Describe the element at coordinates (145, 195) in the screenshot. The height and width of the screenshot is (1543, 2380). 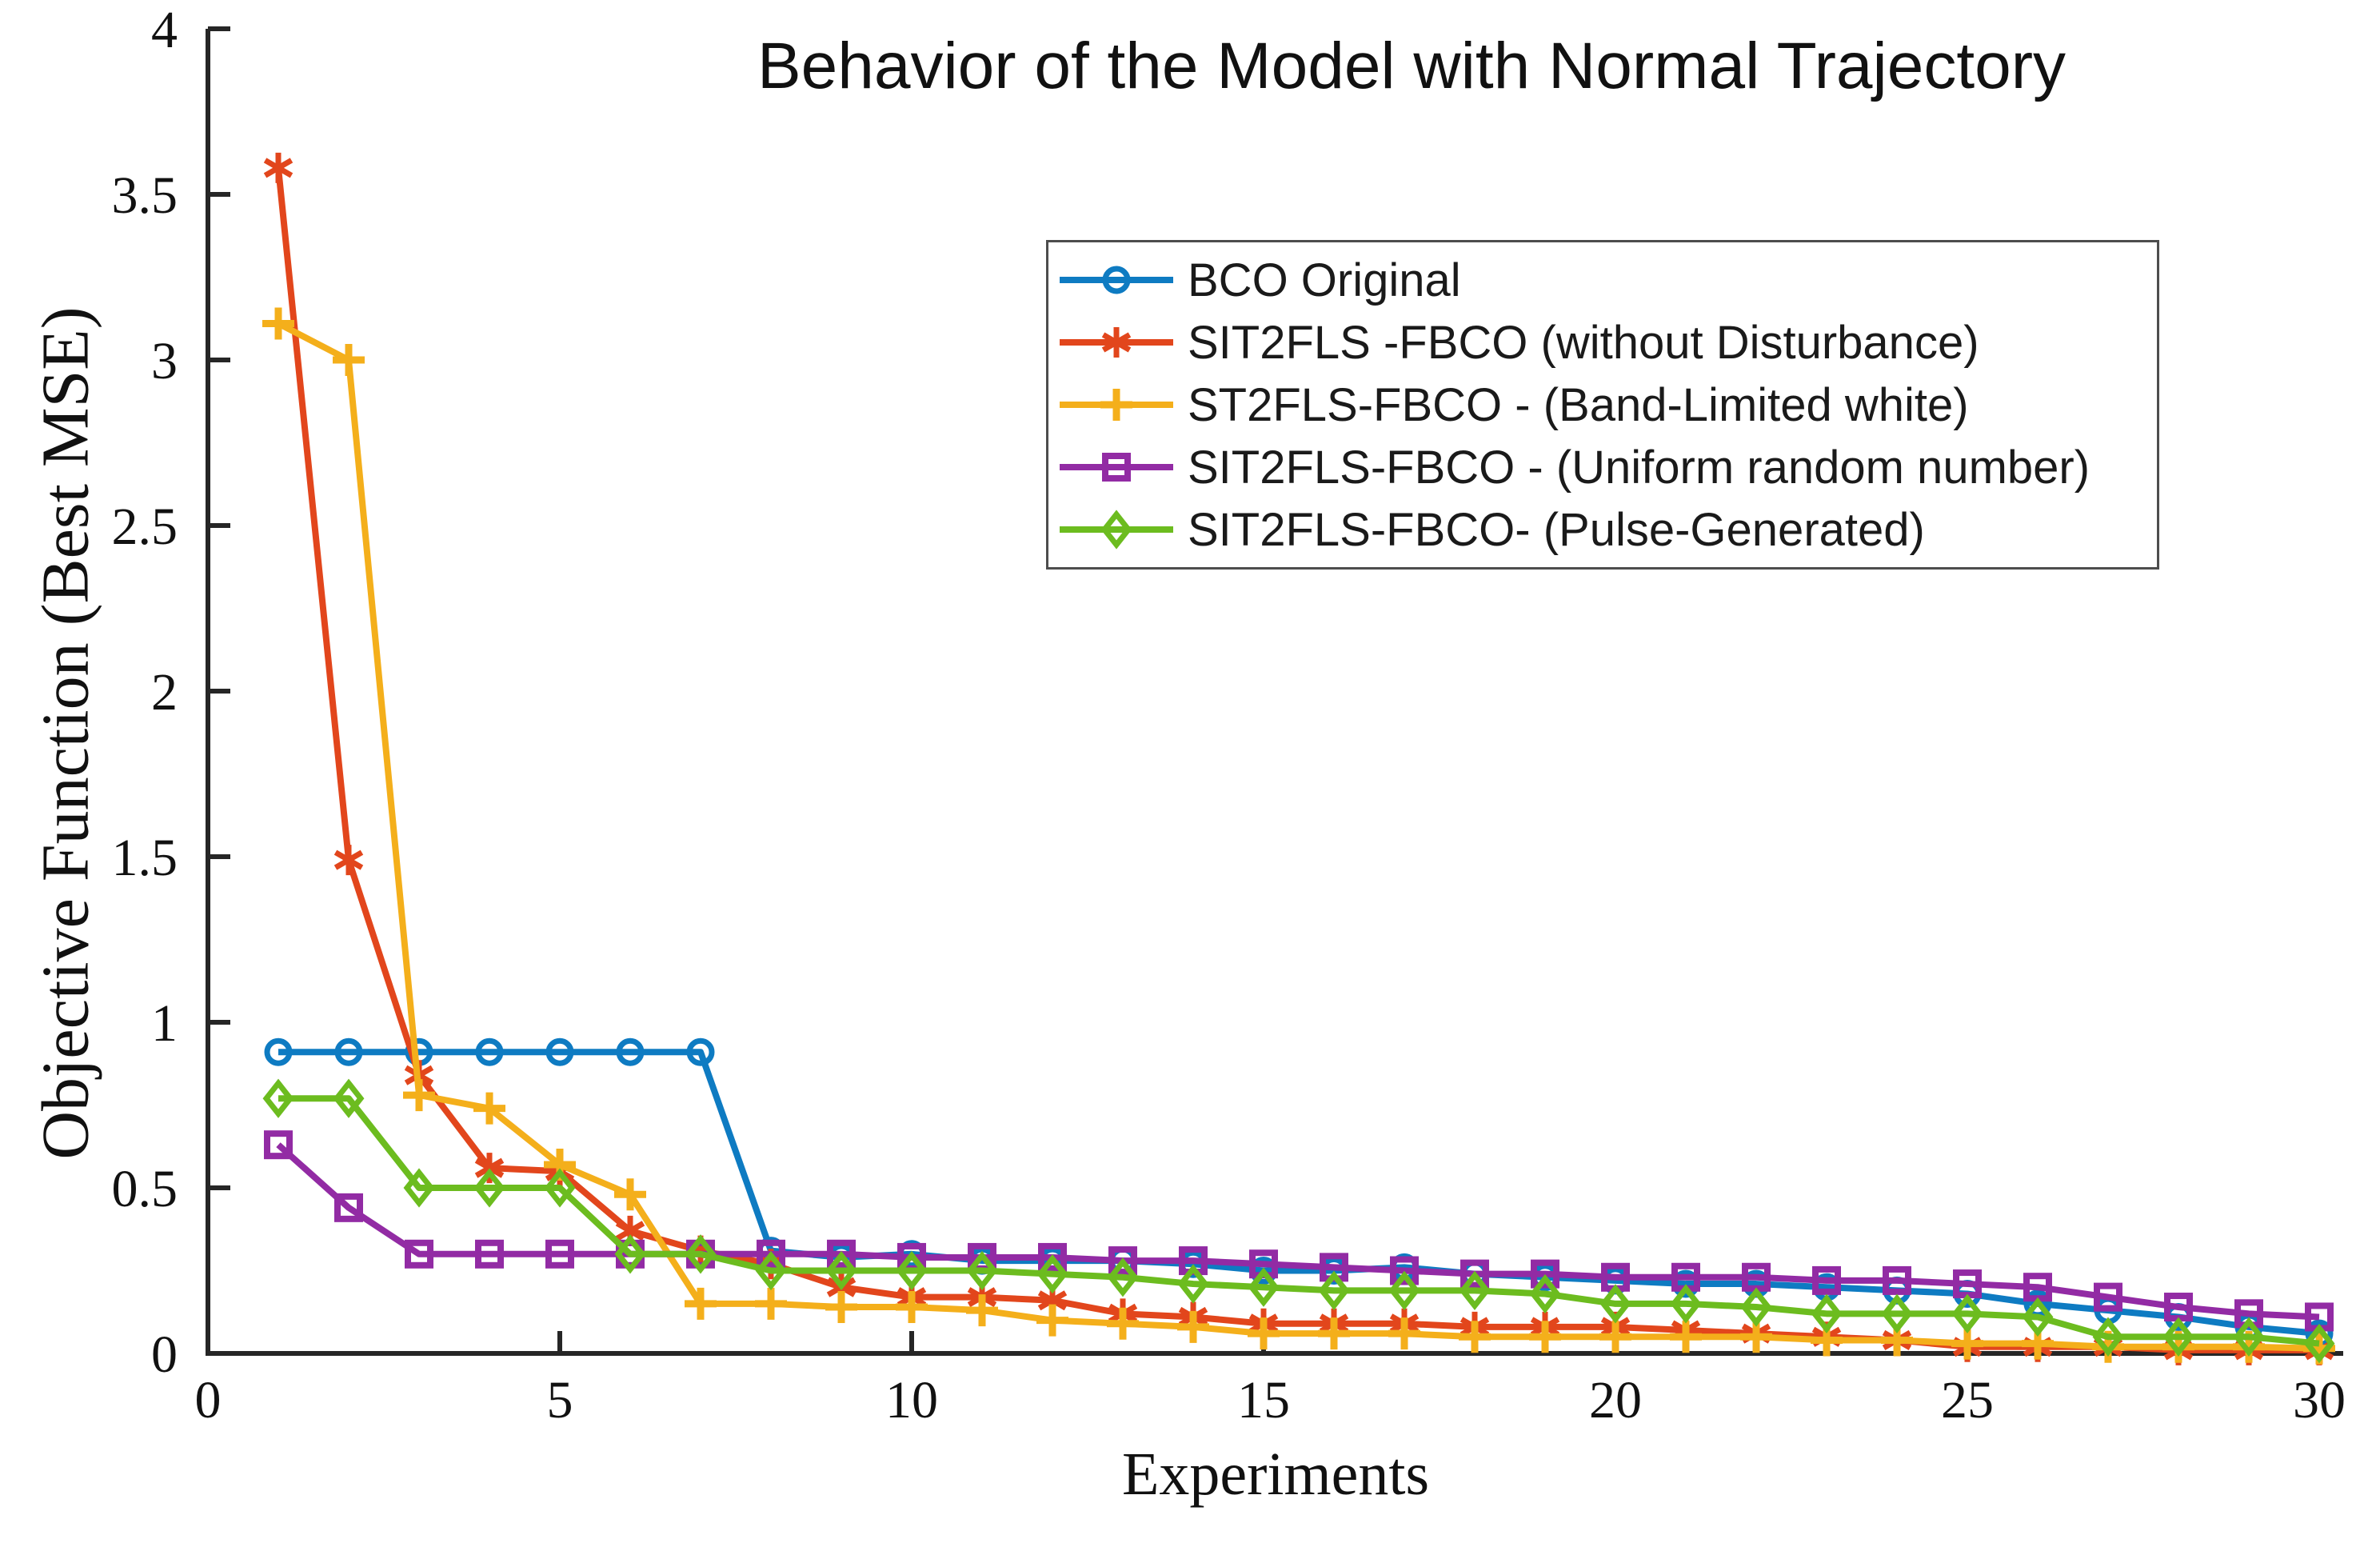
I see `y-tick-label: 3.5` at that location.